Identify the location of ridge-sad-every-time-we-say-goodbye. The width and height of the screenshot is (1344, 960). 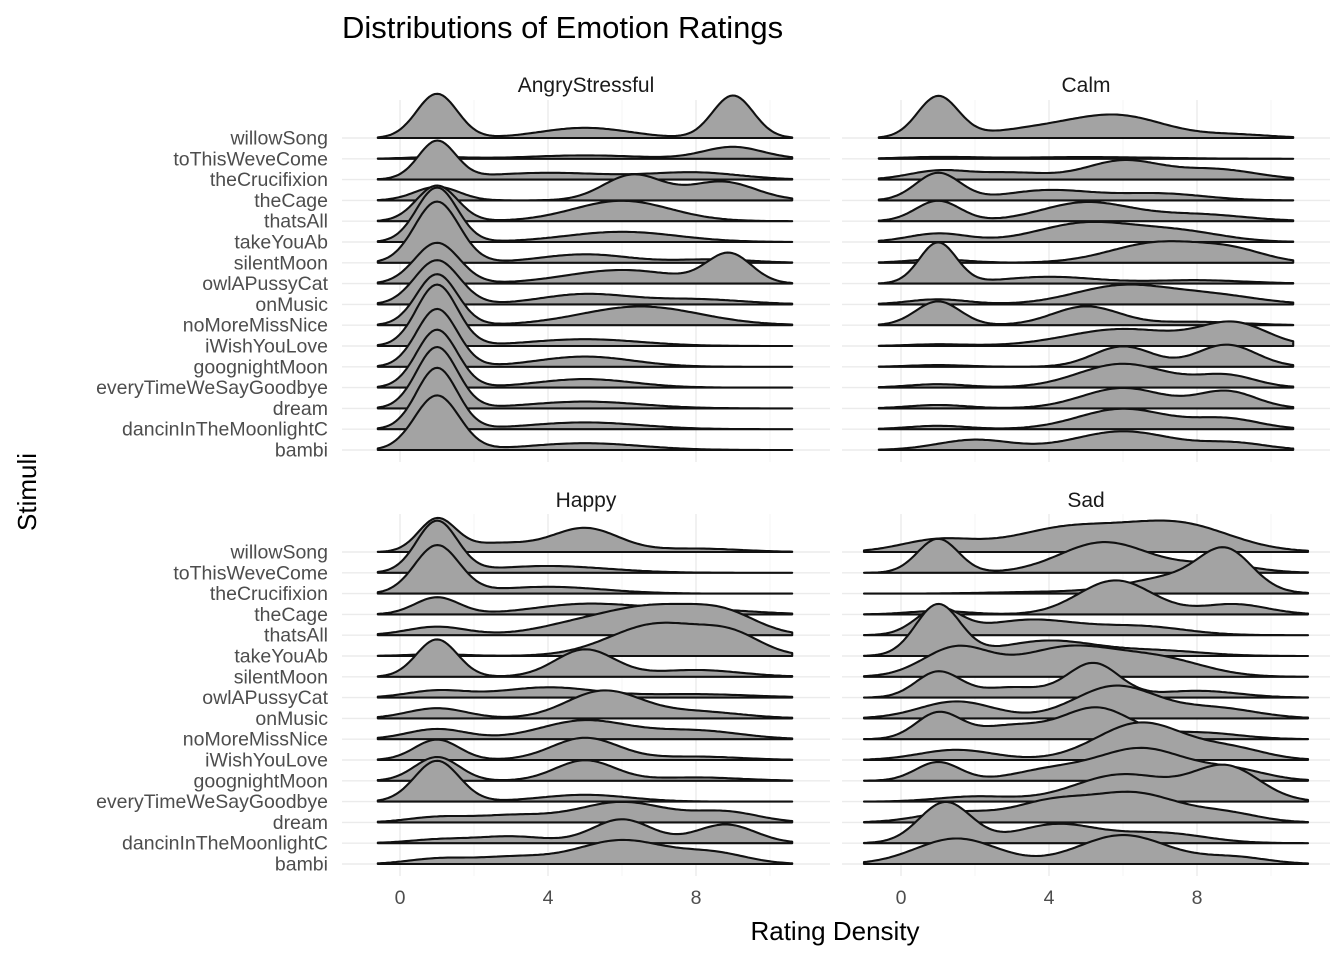
(1086, 783).